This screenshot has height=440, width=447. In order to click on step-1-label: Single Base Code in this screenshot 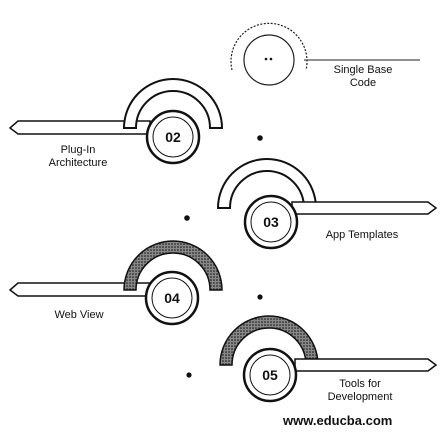, I will do `click(363, 77)`.